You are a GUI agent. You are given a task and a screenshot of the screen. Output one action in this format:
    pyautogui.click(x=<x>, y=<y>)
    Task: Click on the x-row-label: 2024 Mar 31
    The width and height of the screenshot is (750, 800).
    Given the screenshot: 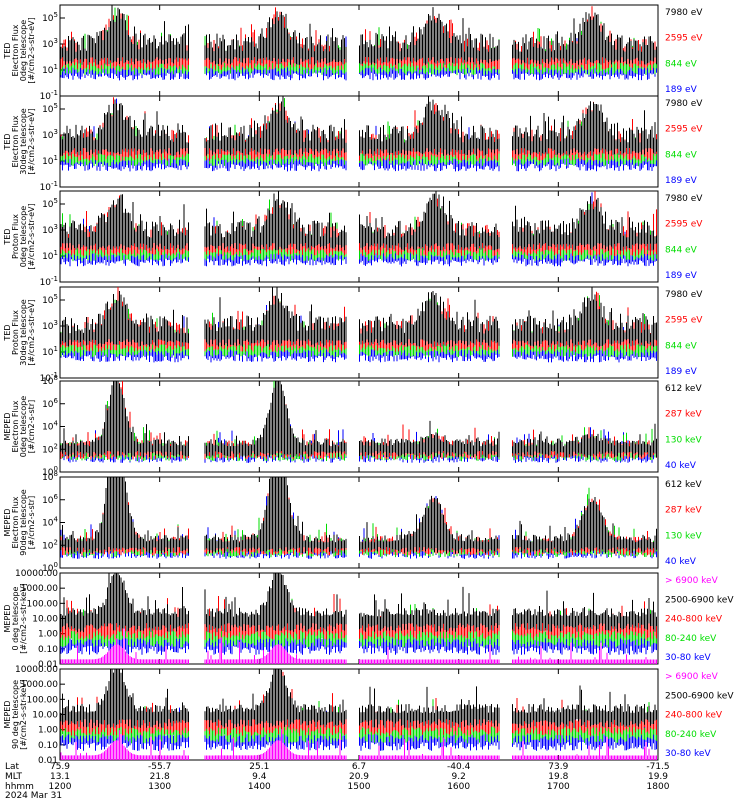 What is the action you would take?
    pyautogui.click(x=33, y=795)
    